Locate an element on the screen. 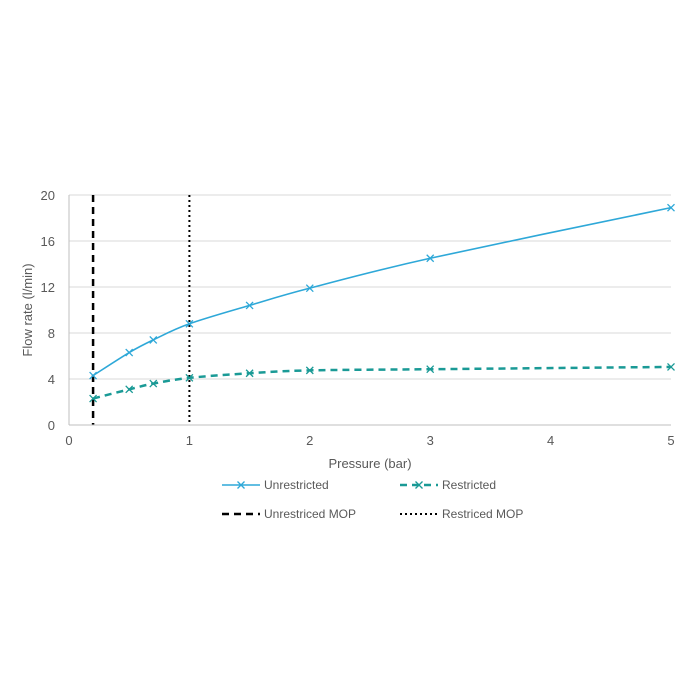 This screenshot has height=700, width=700. legend-entry: Restriced MOP is located at coordinates (461, 514).